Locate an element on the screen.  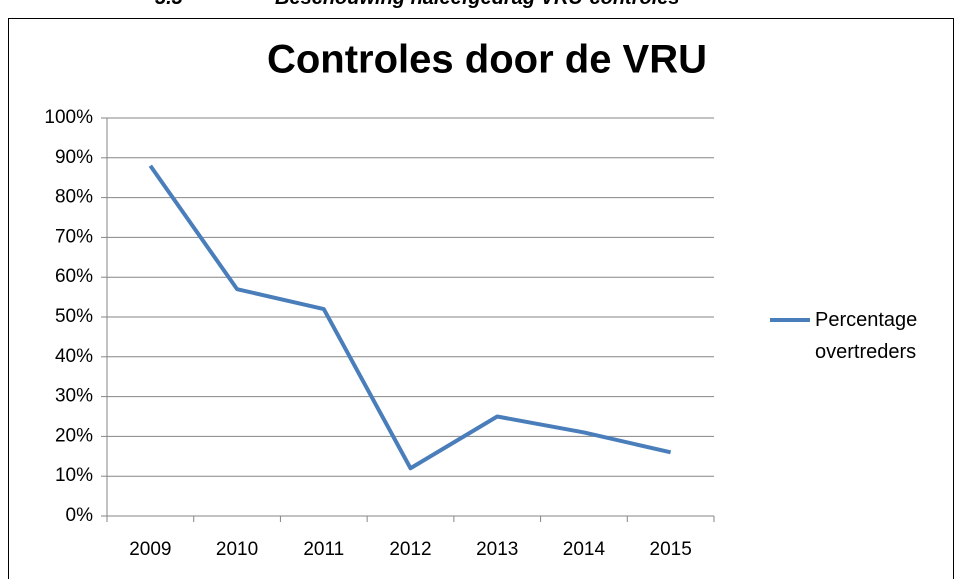
x-tick-label: 2013 is located at coordinates (497, 549).